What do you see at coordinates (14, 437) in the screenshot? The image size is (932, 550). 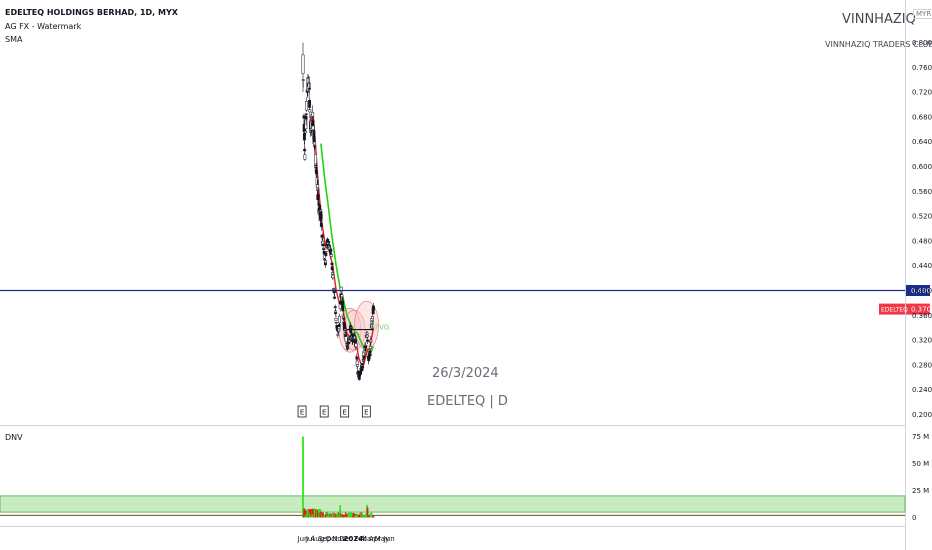 I see `volume-label: DNV` at bounding box center [14, 437].